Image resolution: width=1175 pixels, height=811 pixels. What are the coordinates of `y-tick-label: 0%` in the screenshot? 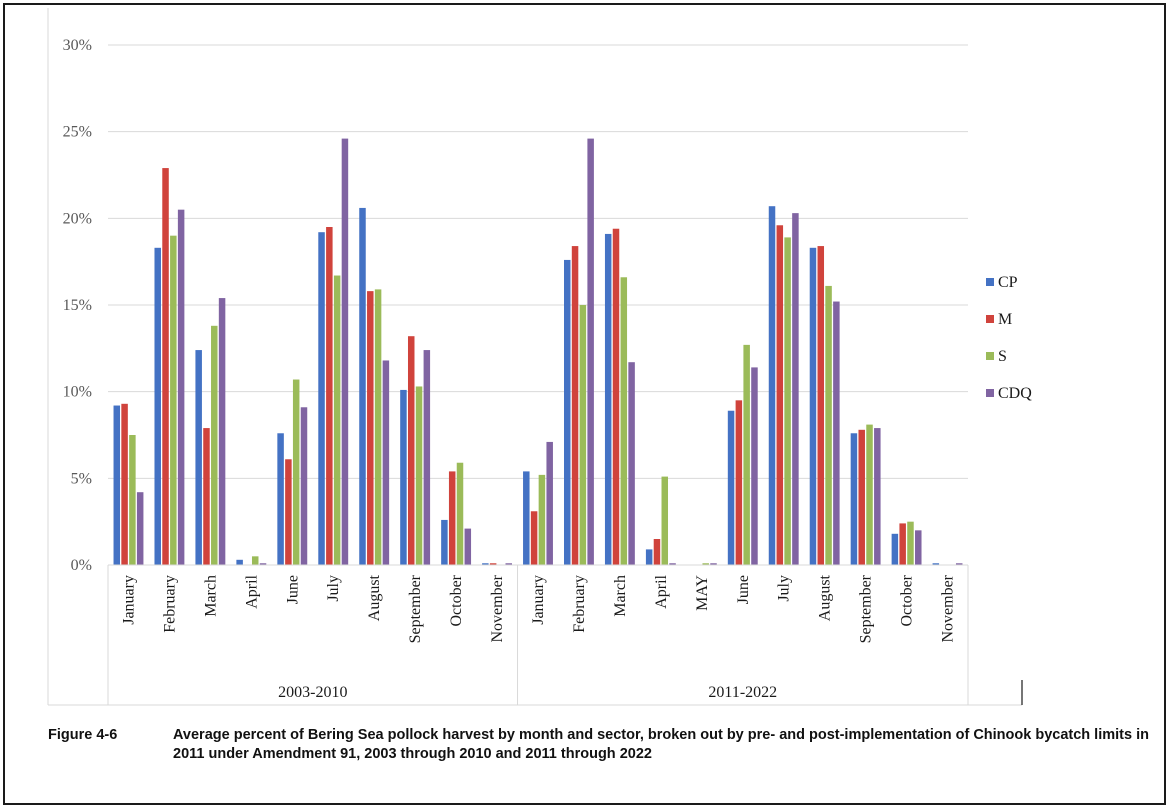 It's located at (81, 565).